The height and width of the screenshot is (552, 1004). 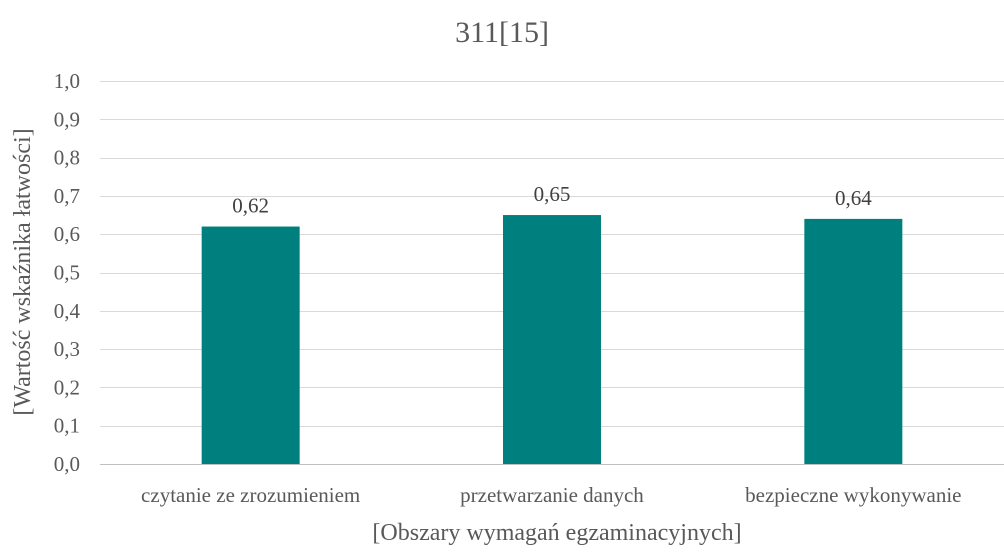 I want to click on y-tick-label: 0,8, so click(x=67, y=158).